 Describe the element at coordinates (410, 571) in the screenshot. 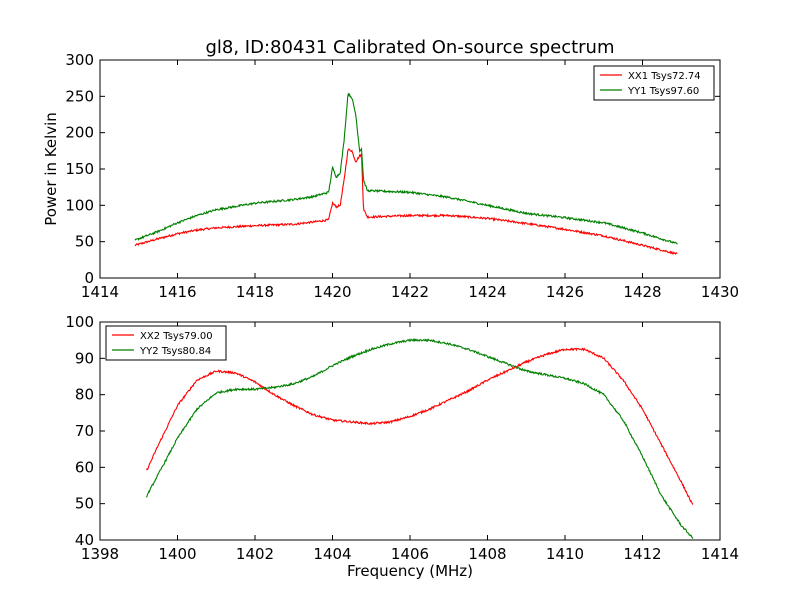

I see `x-axis-label: Frequency (MHz)` at that location.